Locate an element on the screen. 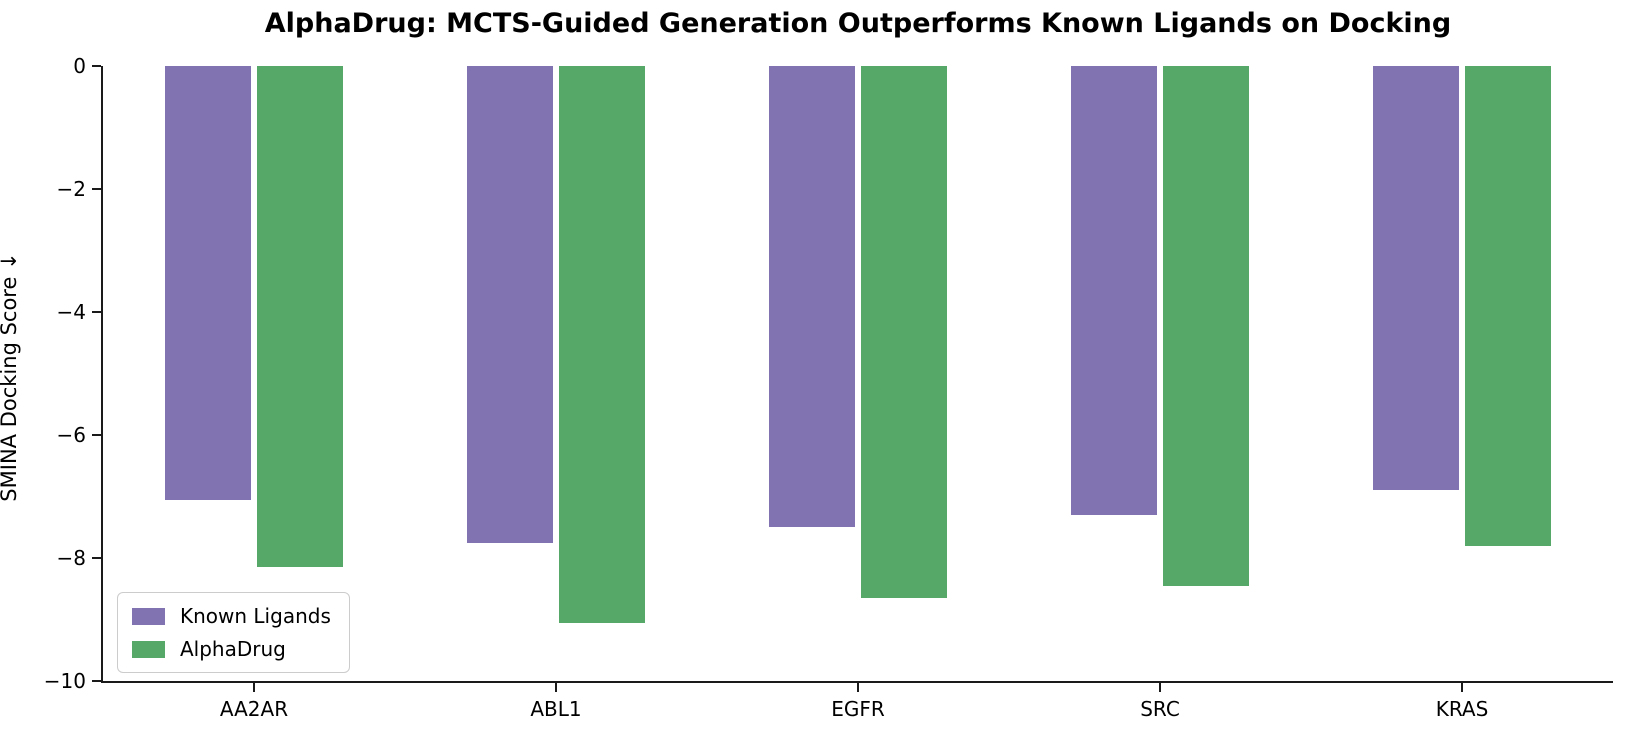 The image size is (1632, 734). legend-label-alphadrug: AlphaDrug is located at coordinates (233, 649).